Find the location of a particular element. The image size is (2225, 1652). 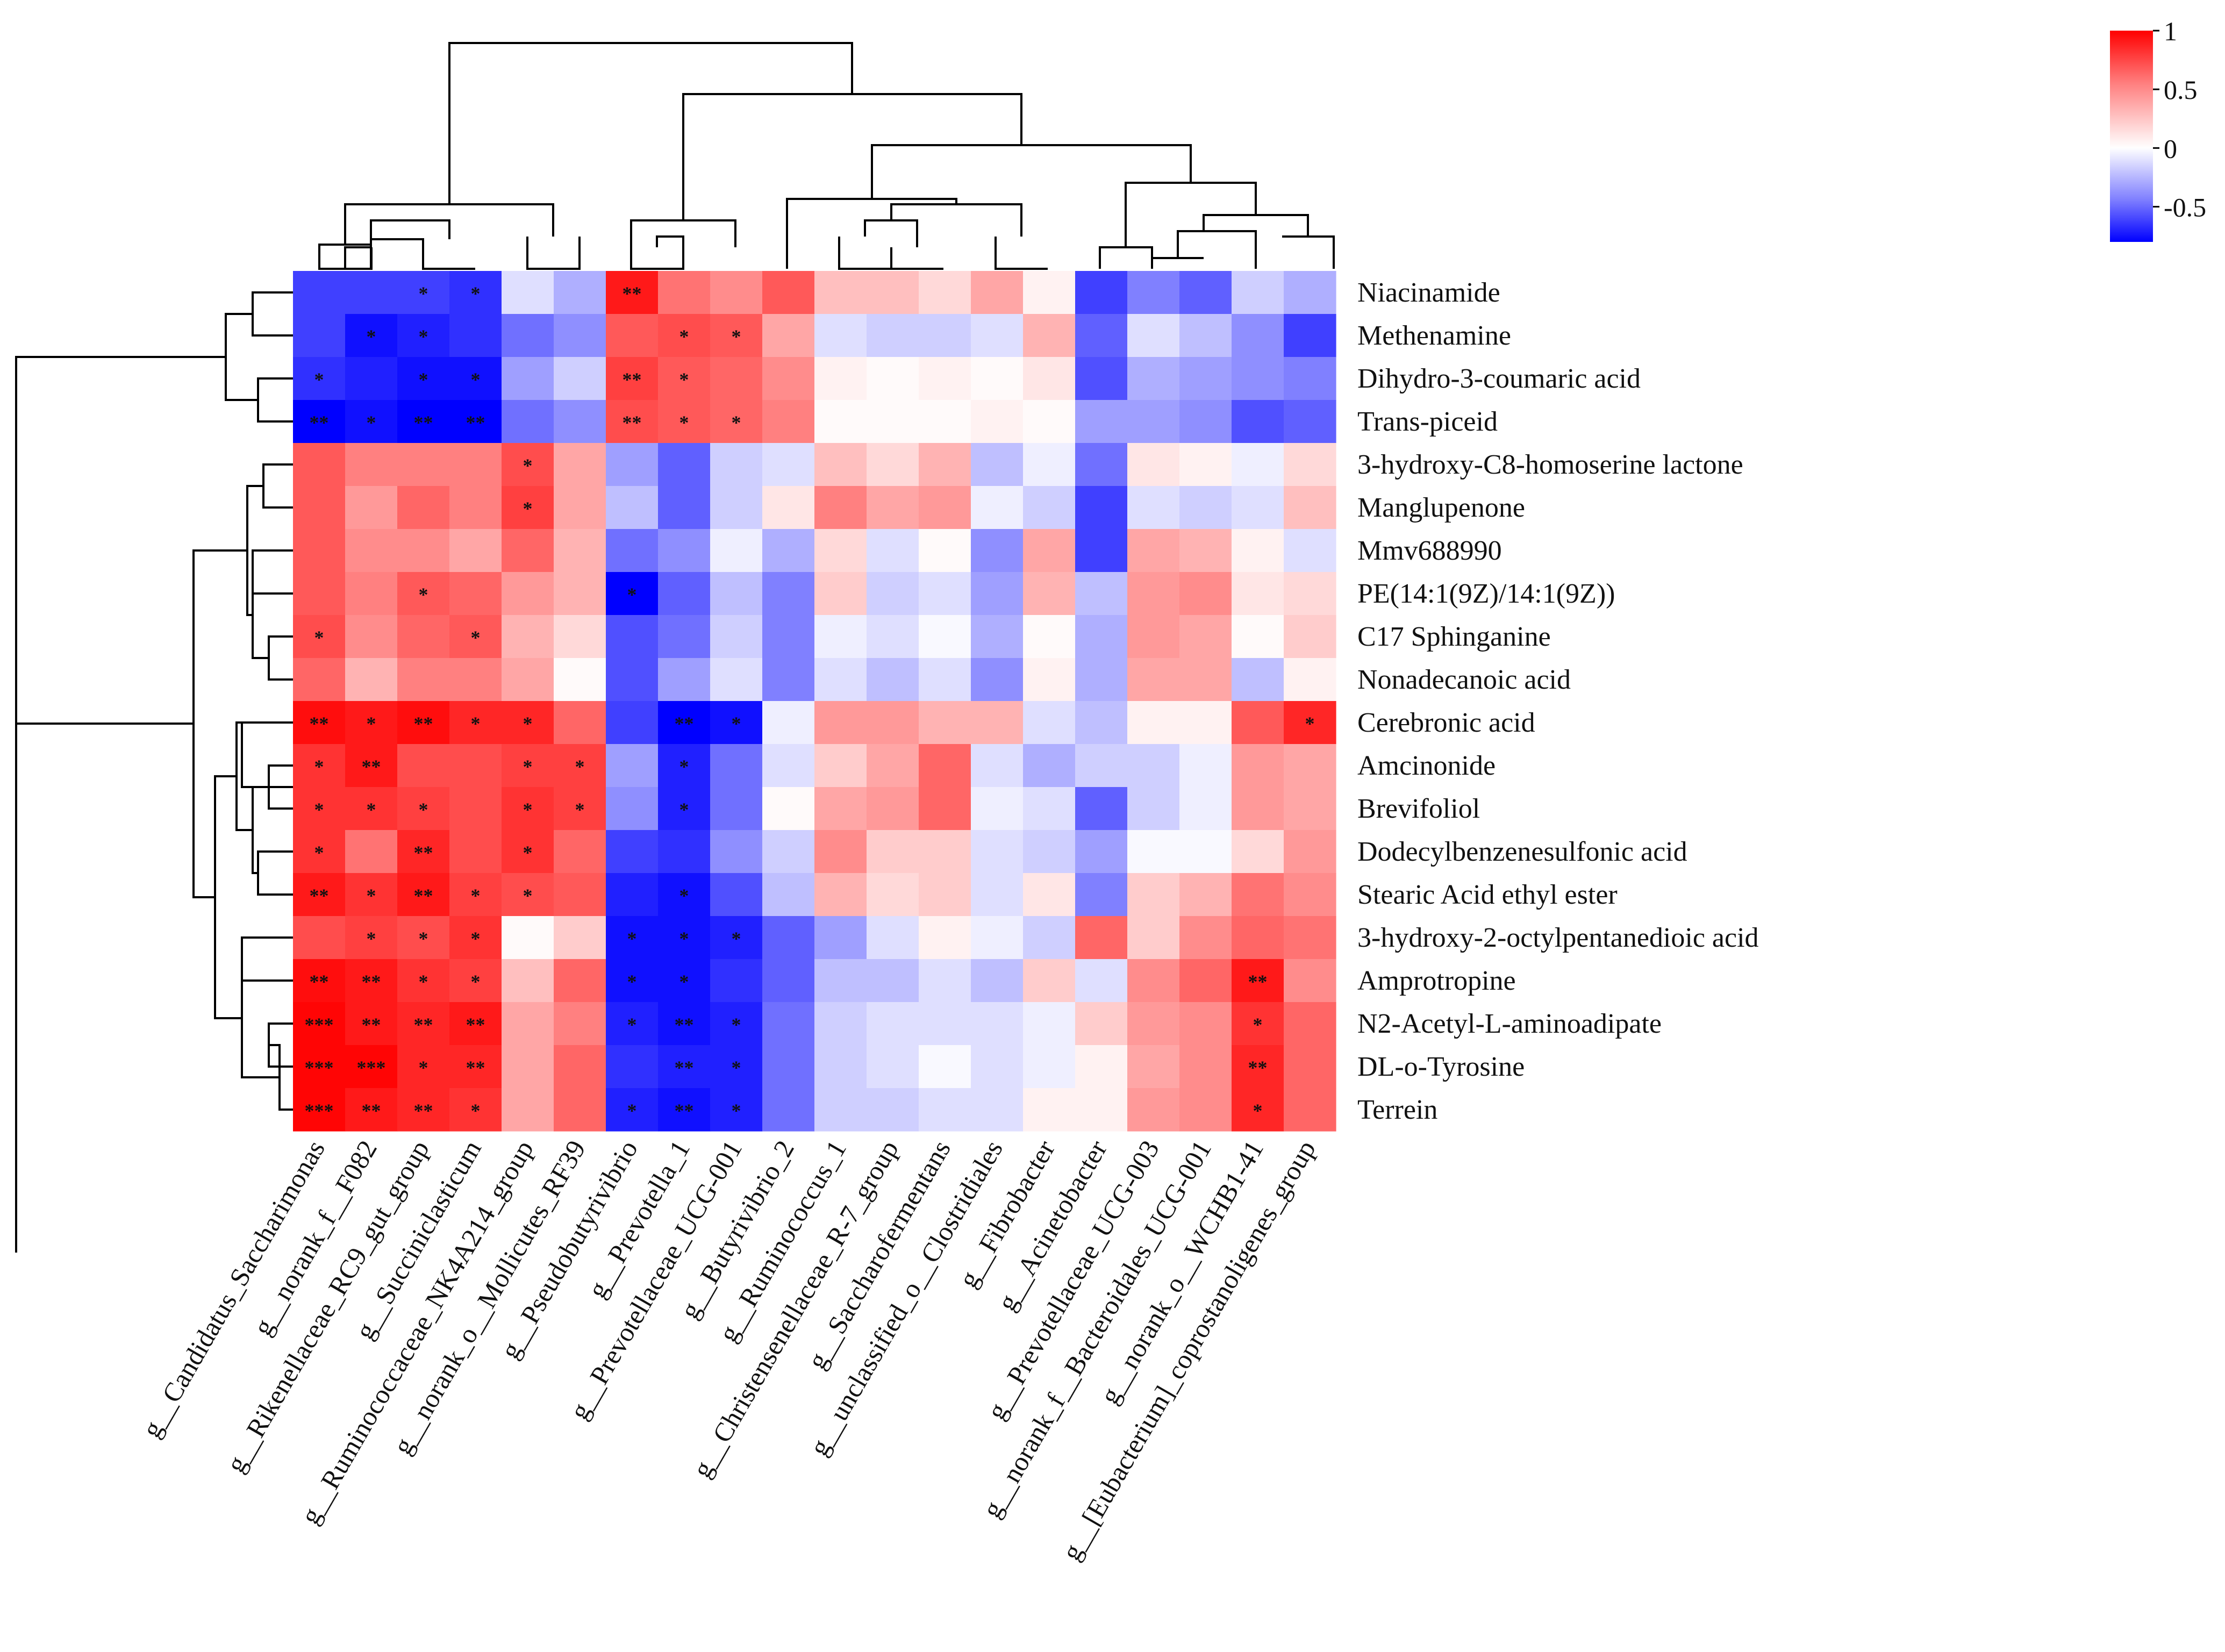

row-label: 3-hydroxy-C8-homoserine lactone is located at coordinates (1550, 464).